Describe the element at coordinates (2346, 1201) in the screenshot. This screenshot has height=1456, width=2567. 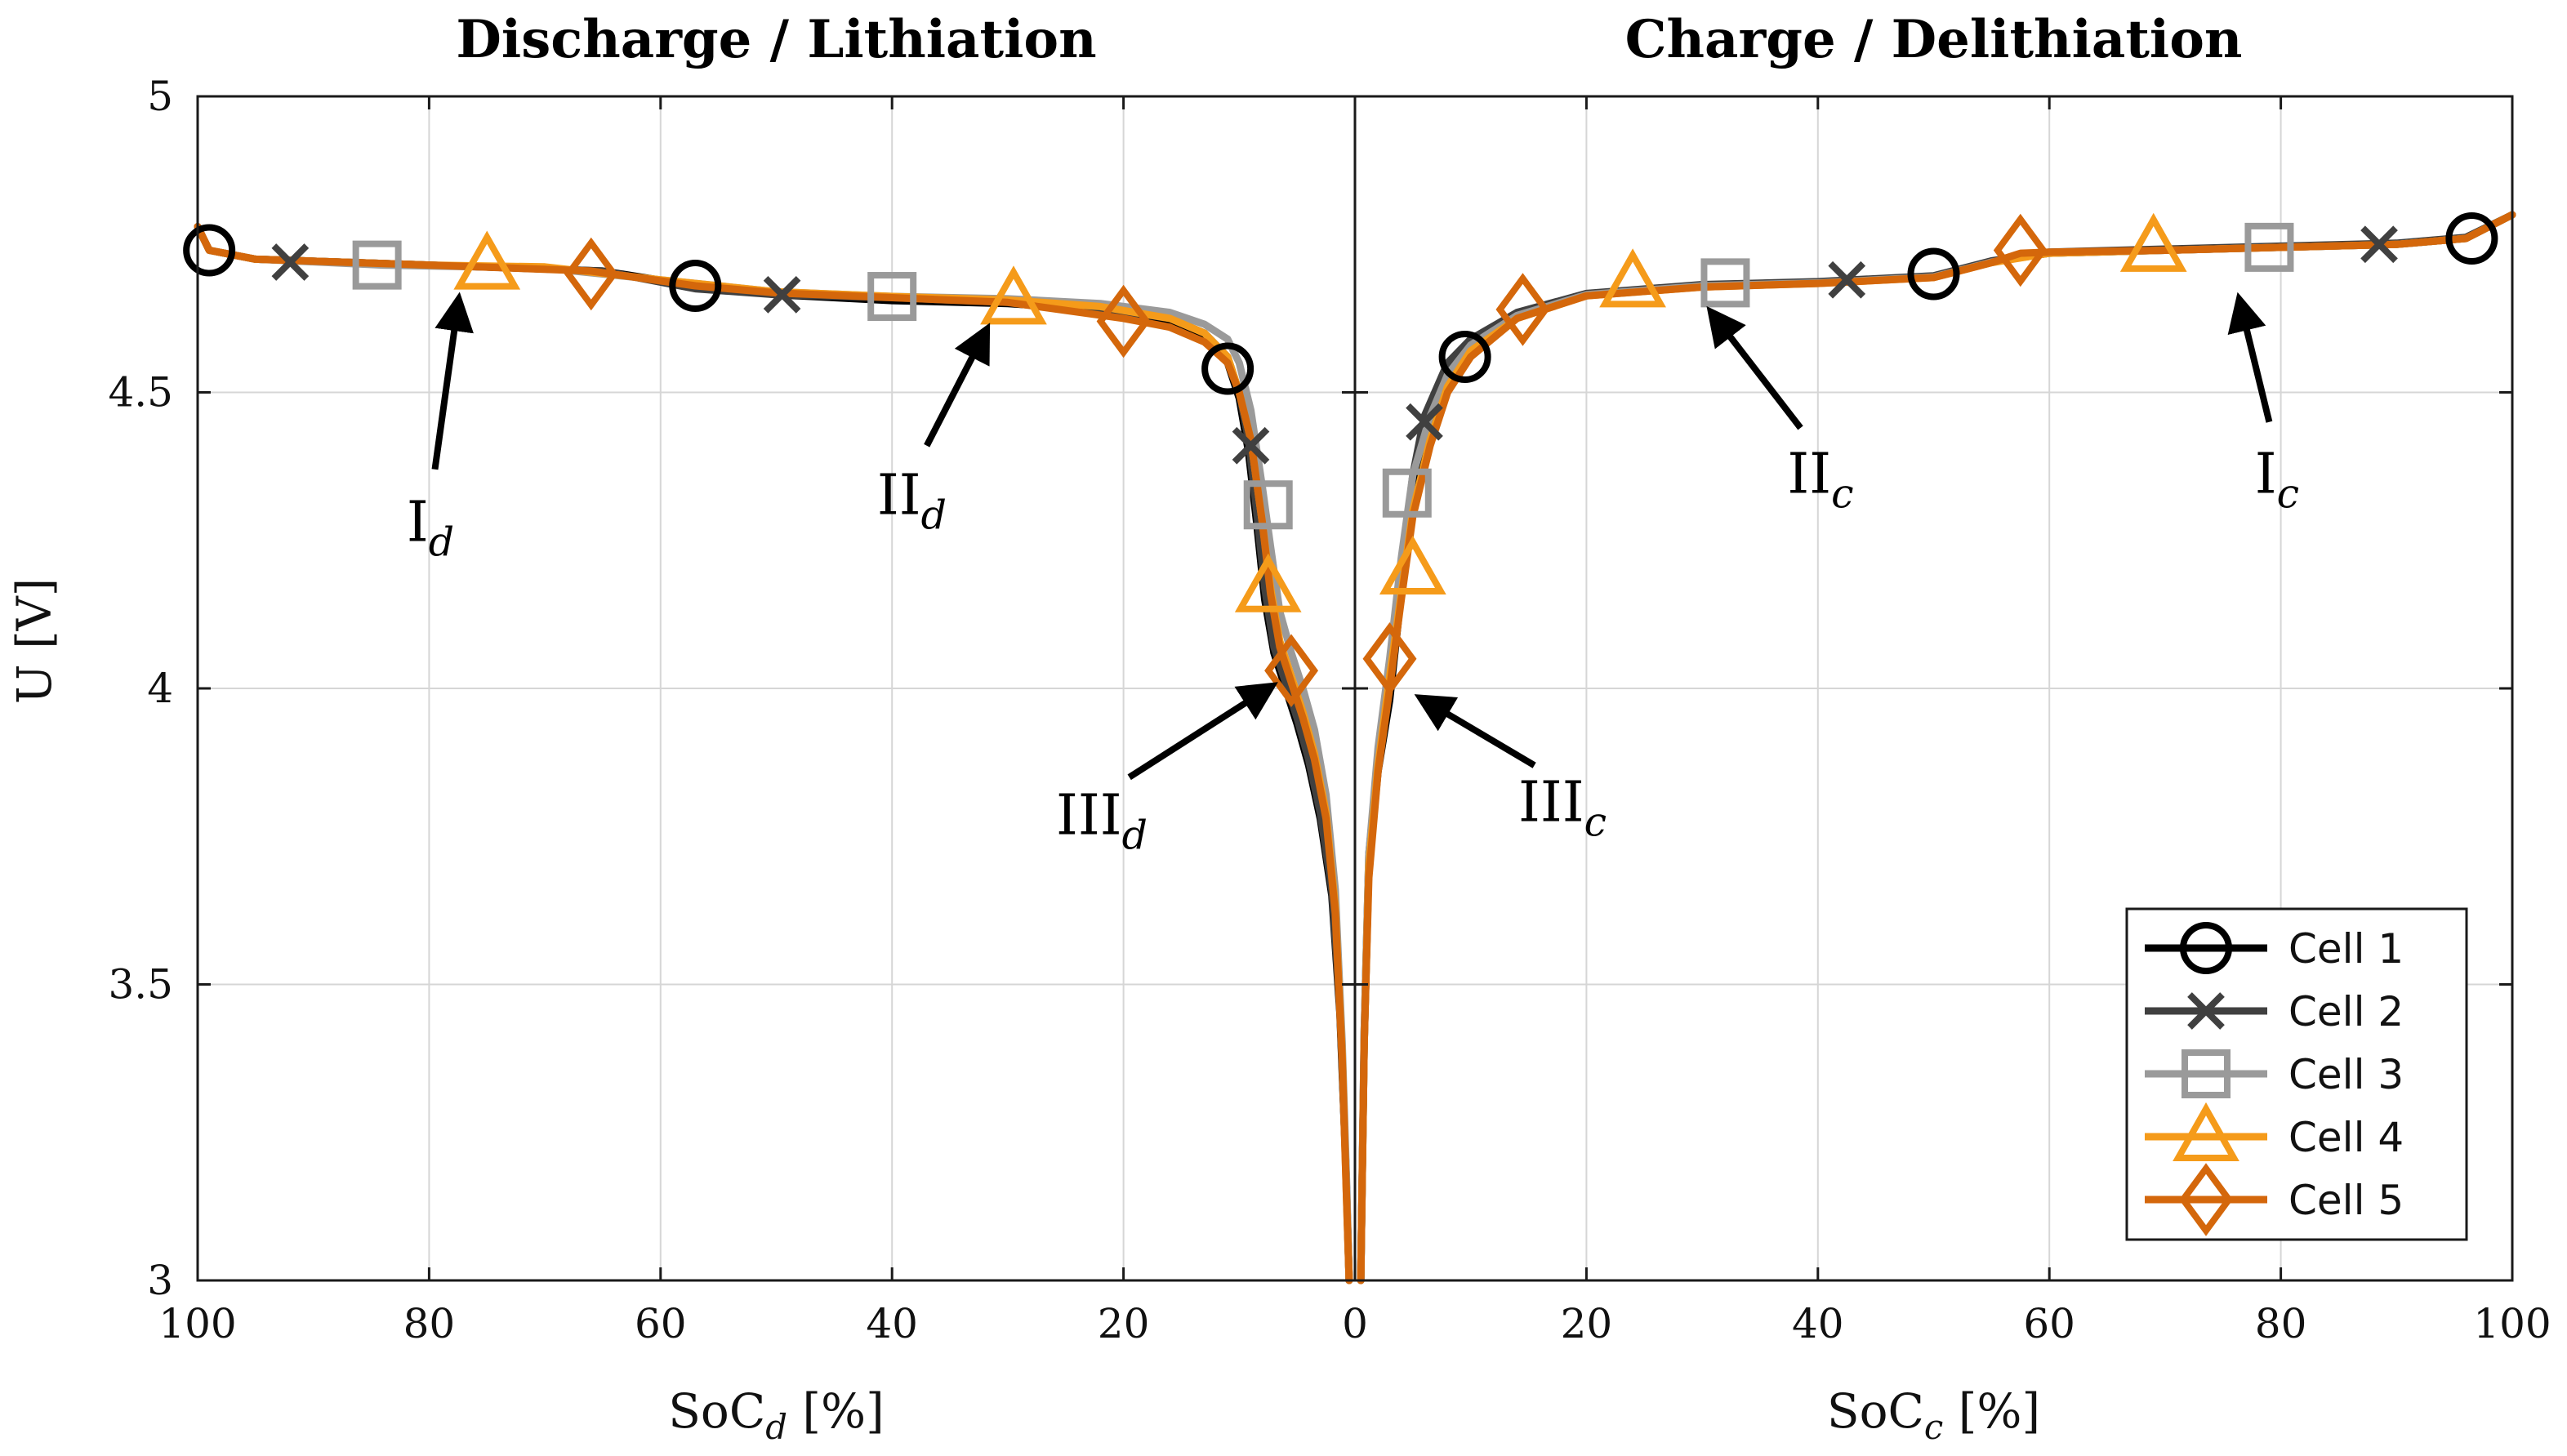
I see `legend-label: Cell 5` at that location.